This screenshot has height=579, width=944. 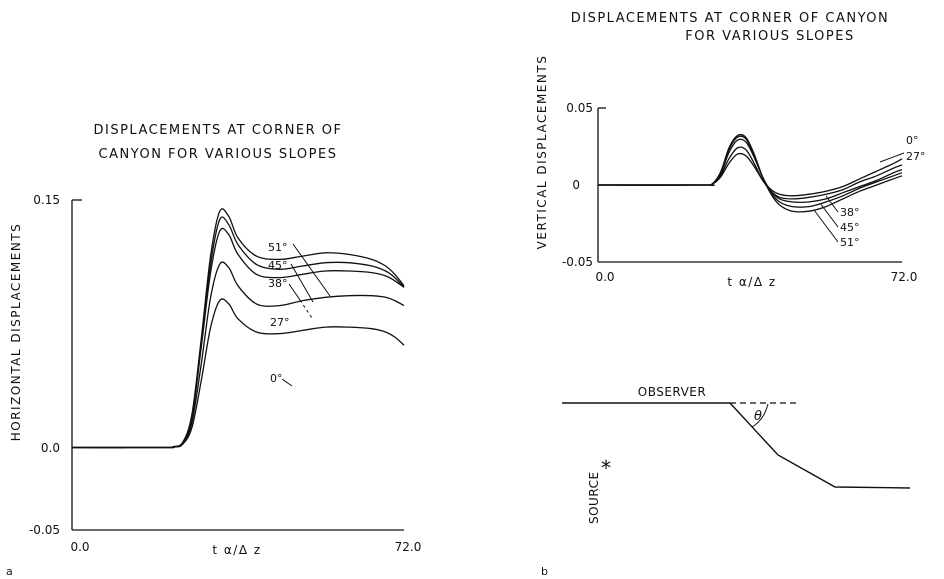 I want to click on chart-b-ylabel: VERTICAL DISPLACEMENTS, so click(x=542, y=152).